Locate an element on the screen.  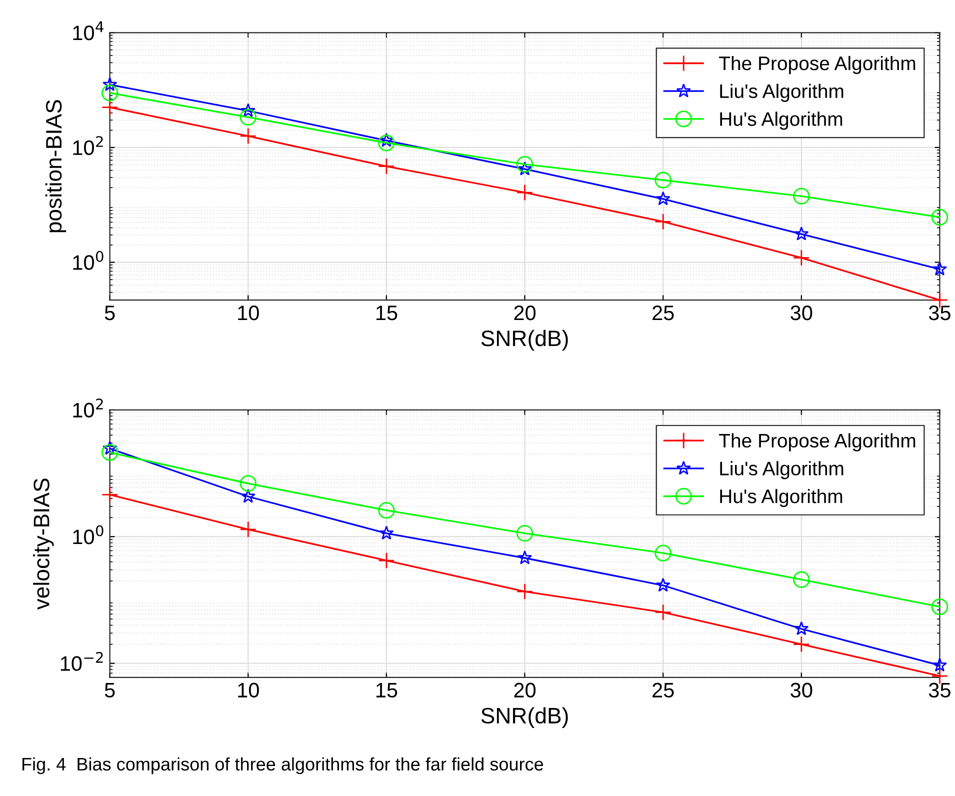
y-axis-title: position-BIAS is located at coordinates (55, 166).